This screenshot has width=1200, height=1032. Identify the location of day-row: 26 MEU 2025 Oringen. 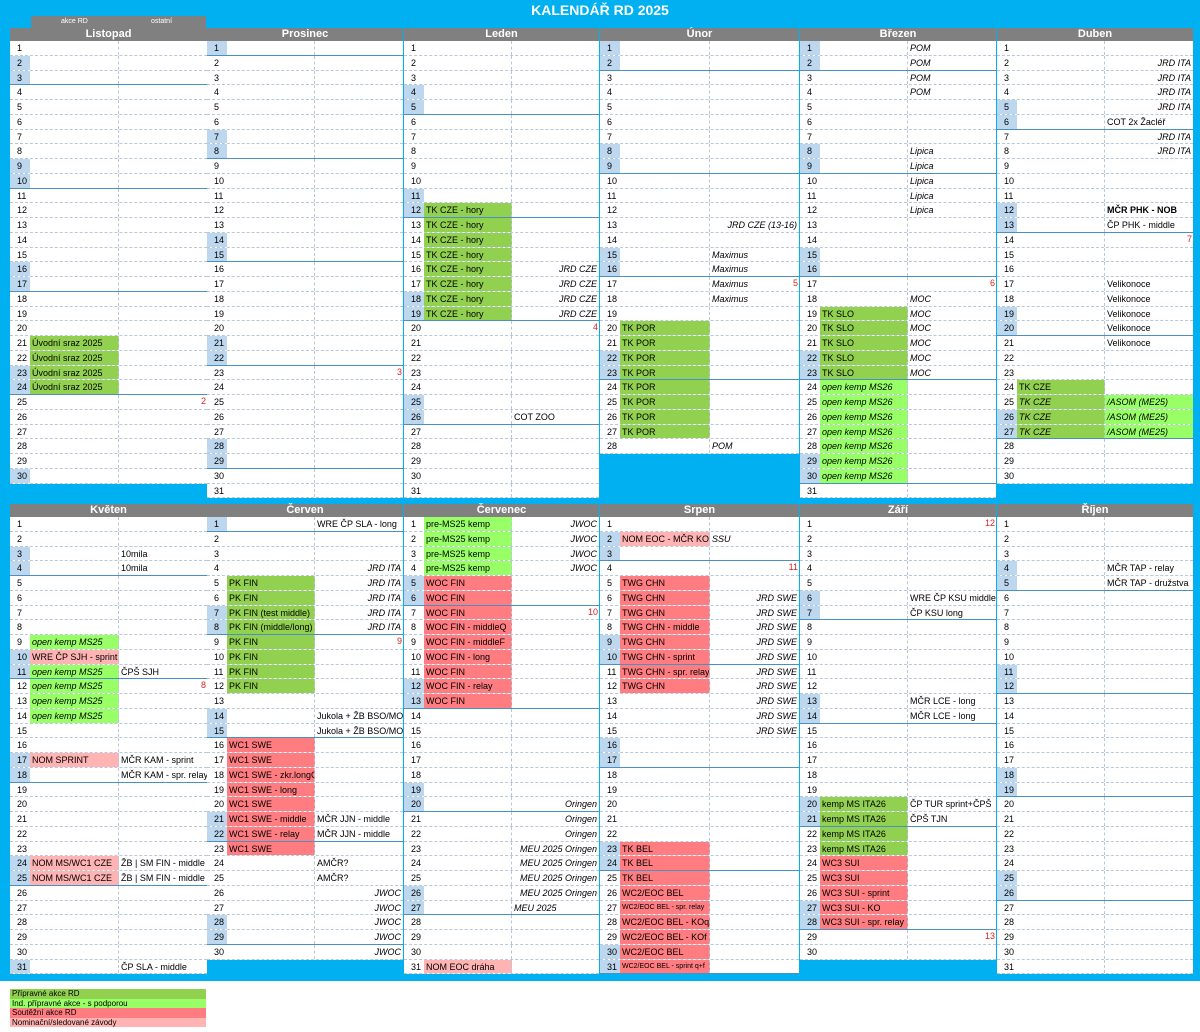
(501, 893).